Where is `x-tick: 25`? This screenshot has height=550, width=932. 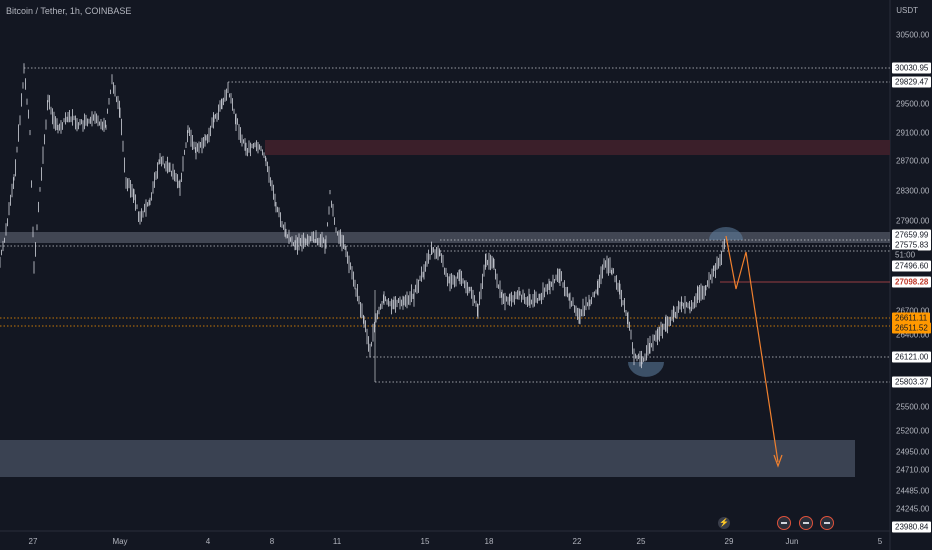
x-tick: 25 is located at coordinates (641, 541).